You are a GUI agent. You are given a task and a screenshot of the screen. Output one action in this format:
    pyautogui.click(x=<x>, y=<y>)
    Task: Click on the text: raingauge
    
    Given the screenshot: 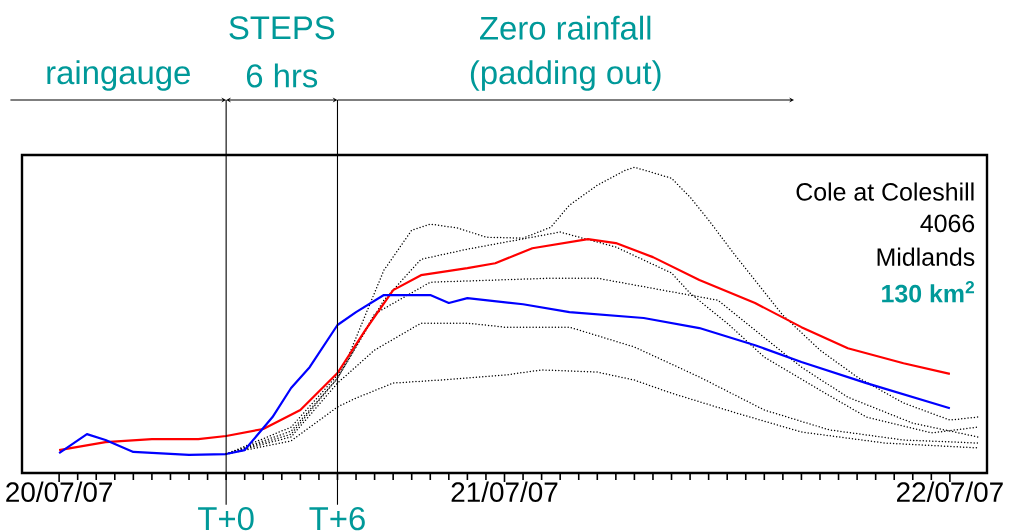 What is the action you would take?
    pyautogui.click(x=118, y=75)
    